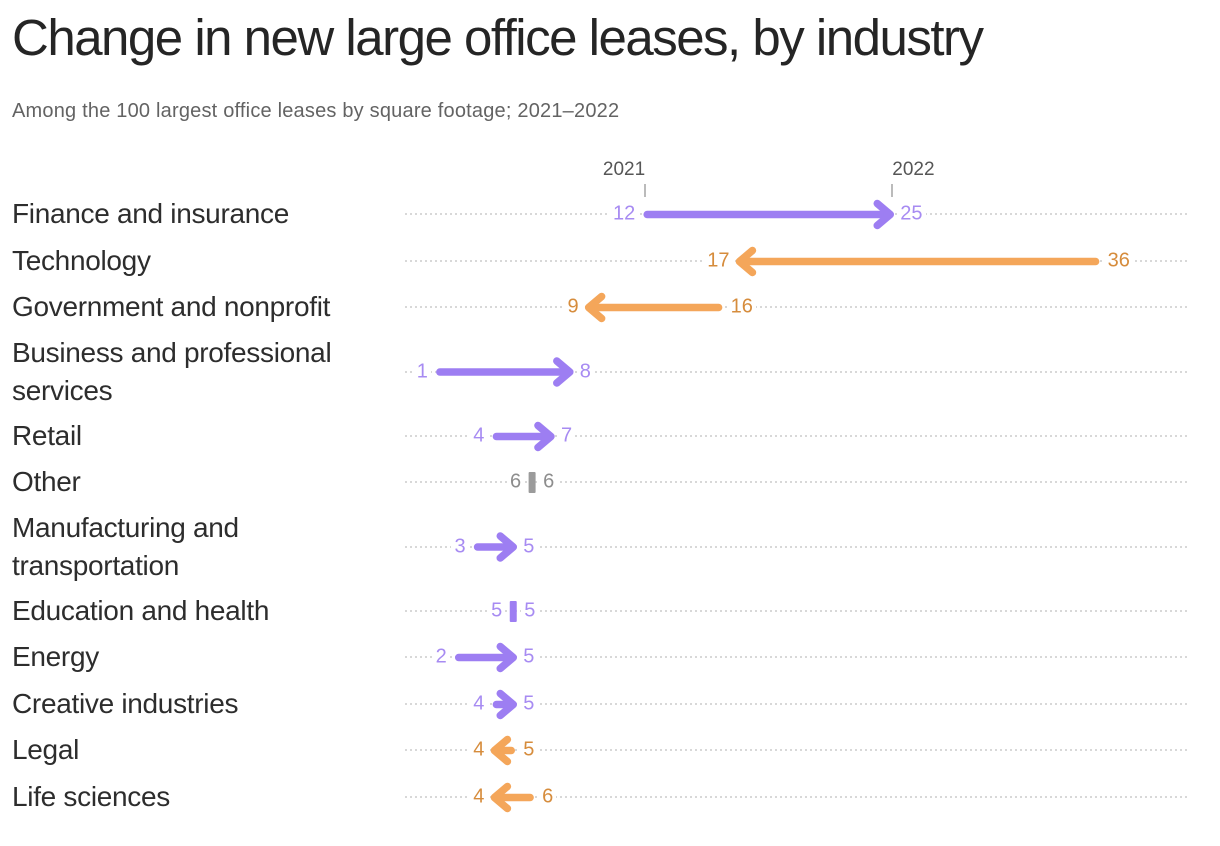  Describe the element at coordinates (585, 371) in the screenshot. I see `value-right: 8` at that location.